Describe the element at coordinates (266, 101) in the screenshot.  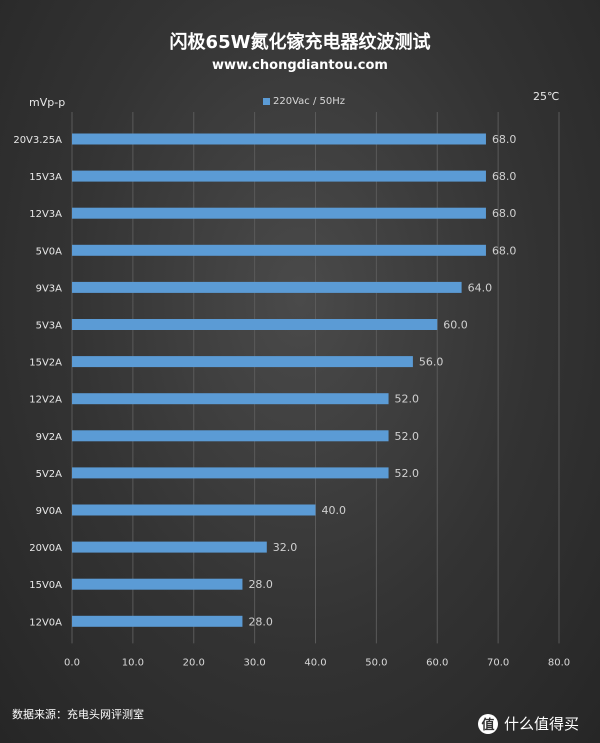
I see `legend-swatch` at that location.